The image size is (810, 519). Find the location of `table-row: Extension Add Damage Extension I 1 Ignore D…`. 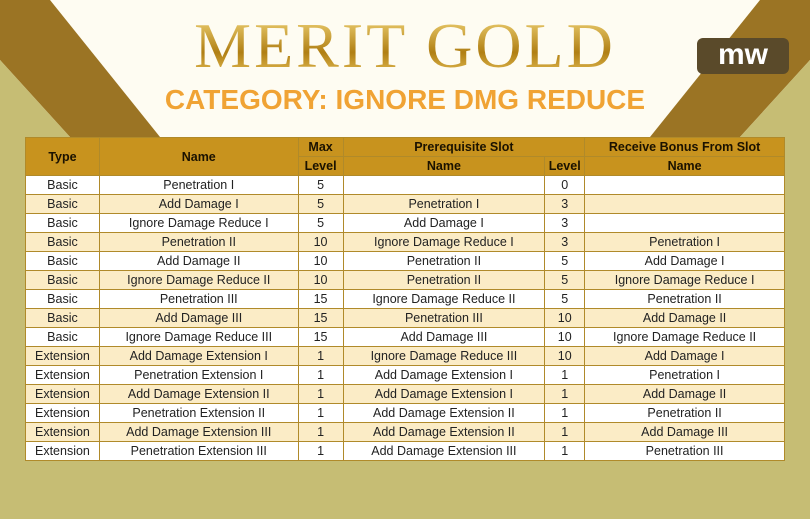

table-row: Extension Add Damage Extension I 1 Ignore D… is located at coordinates (405, 356).